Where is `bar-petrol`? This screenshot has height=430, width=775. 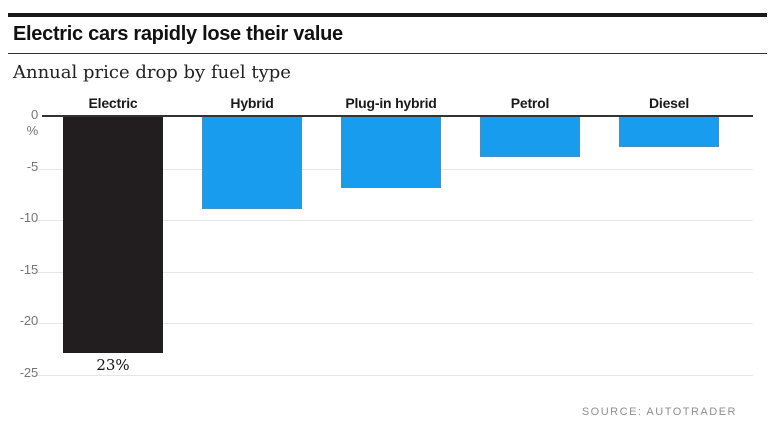 bar-petrol is located at coordinates (530, 137).